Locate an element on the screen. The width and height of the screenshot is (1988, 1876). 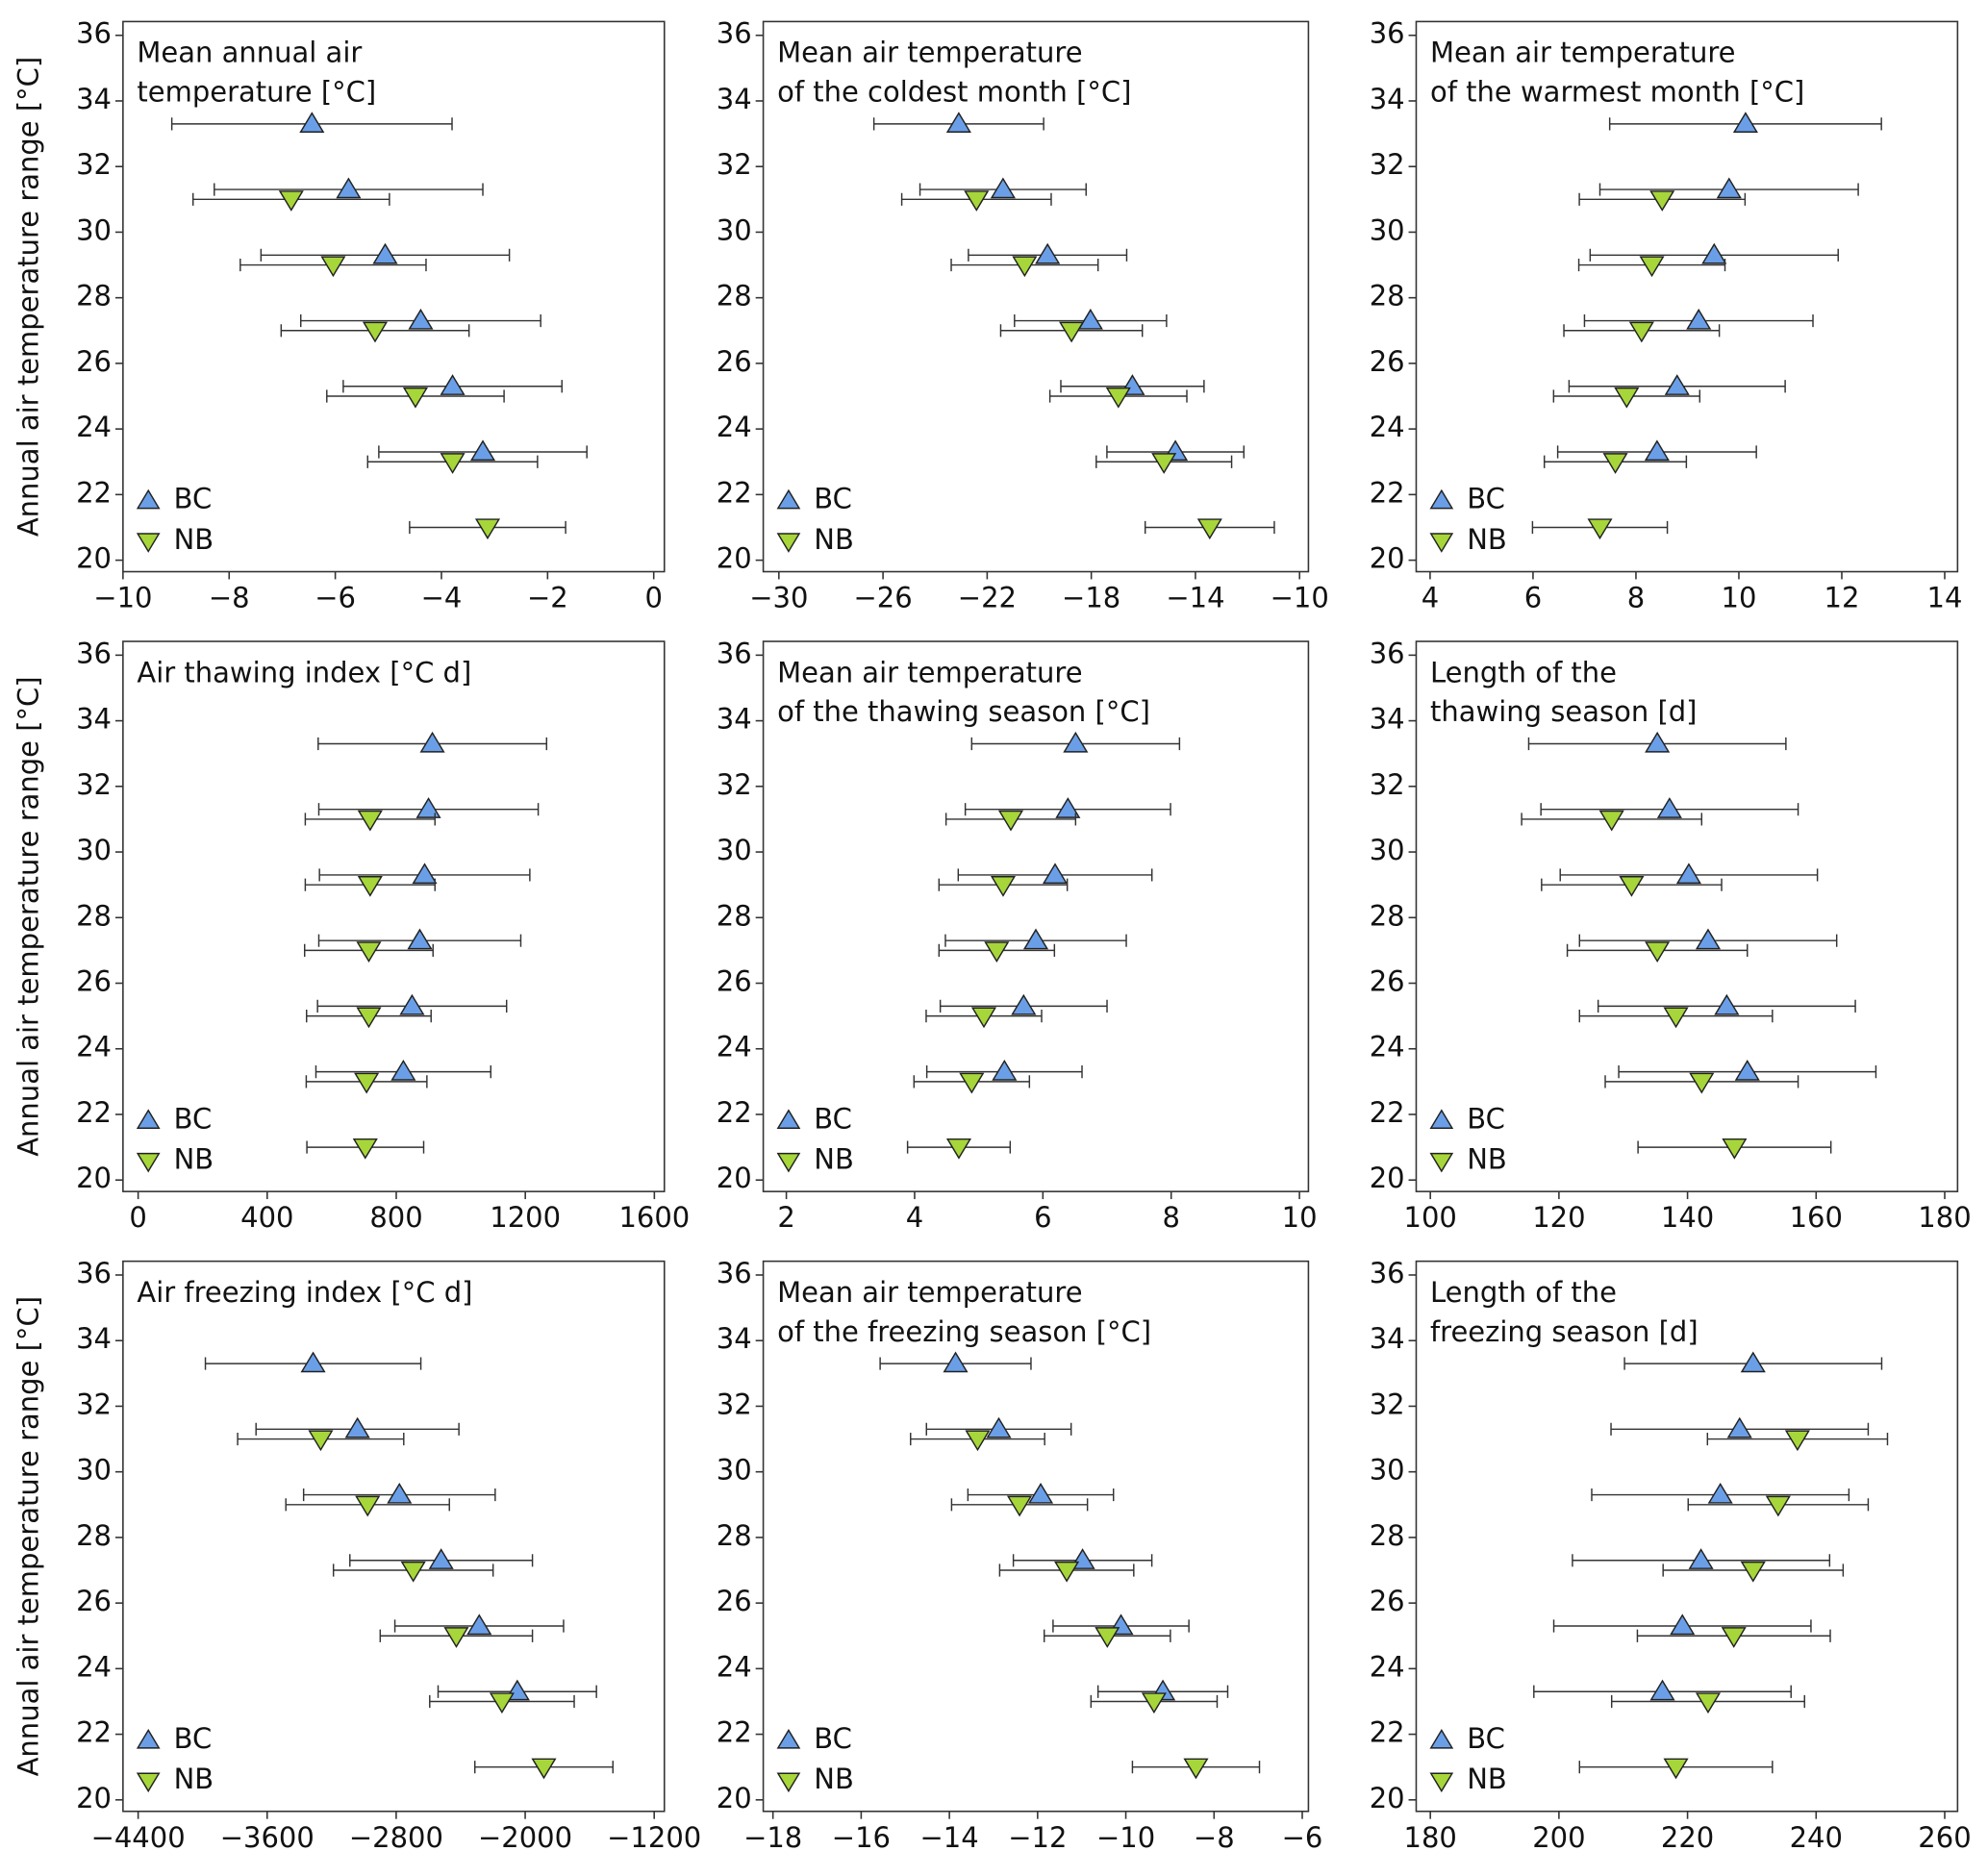
y-axis-label: Annual air temperature range [°C] is located at coordinates (29, 297).